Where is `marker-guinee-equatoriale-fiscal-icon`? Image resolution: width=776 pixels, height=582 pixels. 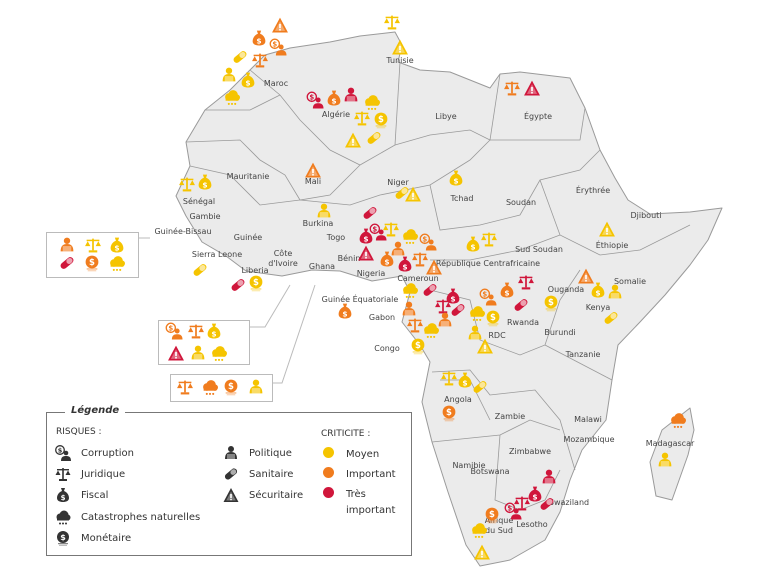 marker-guinee-equatoriale-fiscal-icon is located at coordinates (345, 311).